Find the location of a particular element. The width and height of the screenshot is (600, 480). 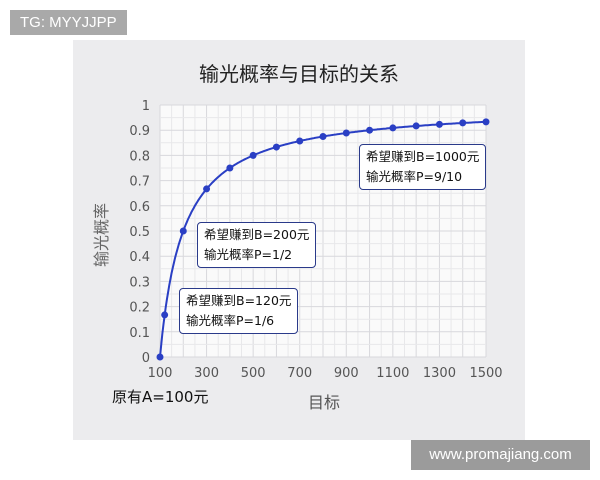

y-tick-label: 0.7 is located at coordinates (139, 182).